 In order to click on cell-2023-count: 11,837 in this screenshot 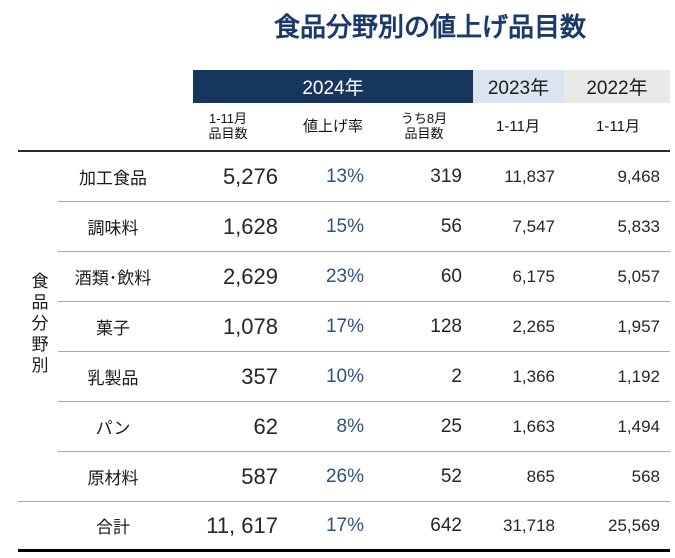, I will do `click(518, 176)`.